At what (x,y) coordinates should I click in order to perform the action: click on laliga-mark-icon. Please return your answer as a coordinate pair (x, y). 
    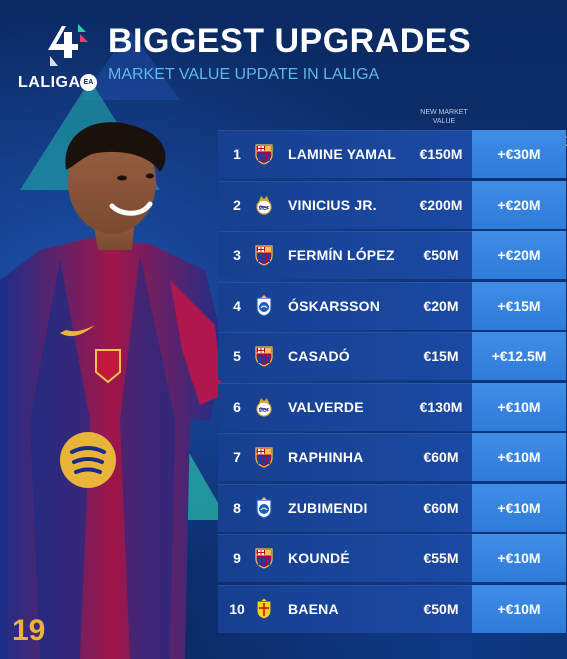
    Looking at the image, I should click on (68, 45).